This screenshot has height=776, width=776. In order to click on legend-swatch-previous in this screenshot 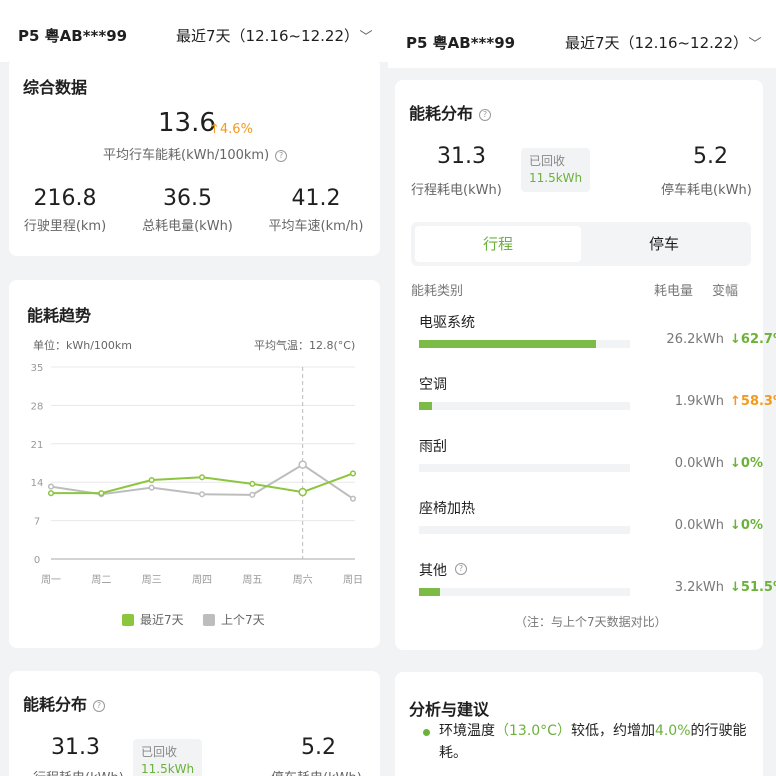, I will do `click(209, 620)`.